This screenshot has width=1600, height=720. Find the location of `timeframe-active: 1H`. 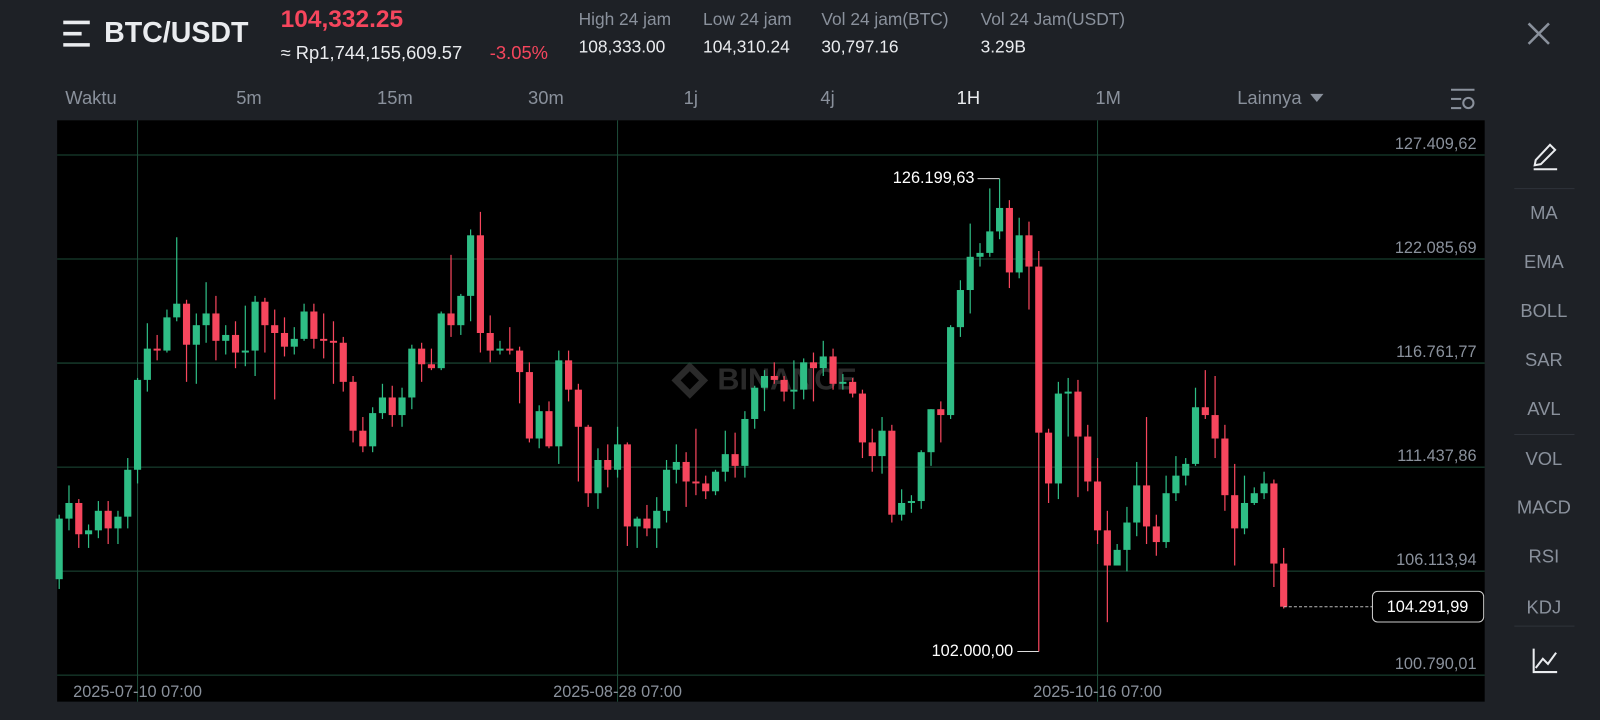

timeframe-active: 1H is located at coordinates (968, 97).